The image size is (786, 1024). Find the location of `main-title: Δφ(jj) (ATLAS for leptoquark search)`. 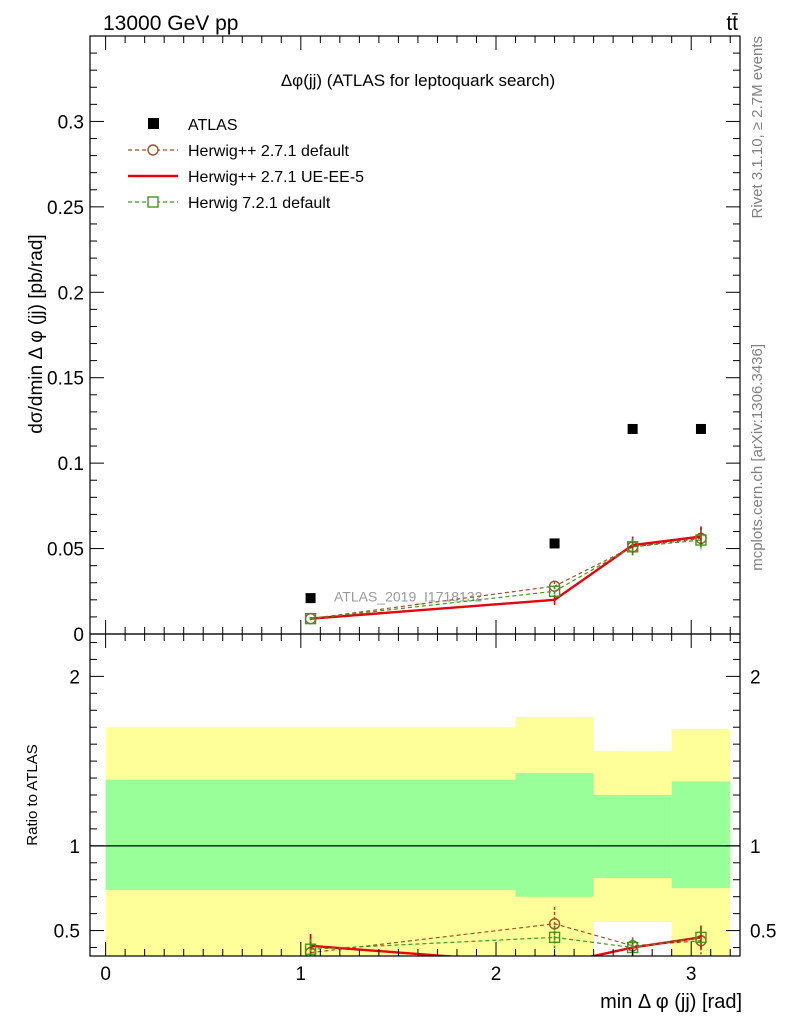

main-title: Δφ(jj) (ATLAS for leptoquark search) is located at coordinates (418, 80).